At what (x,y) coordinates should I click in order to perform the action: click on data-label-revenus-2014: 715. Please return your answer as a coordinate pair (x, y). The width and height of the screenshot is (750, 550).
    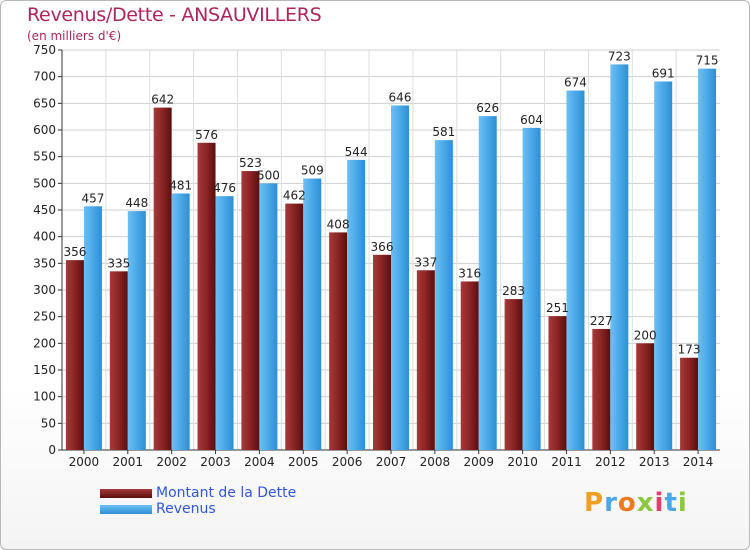
    Looking at the image, I should click on (707, 61).